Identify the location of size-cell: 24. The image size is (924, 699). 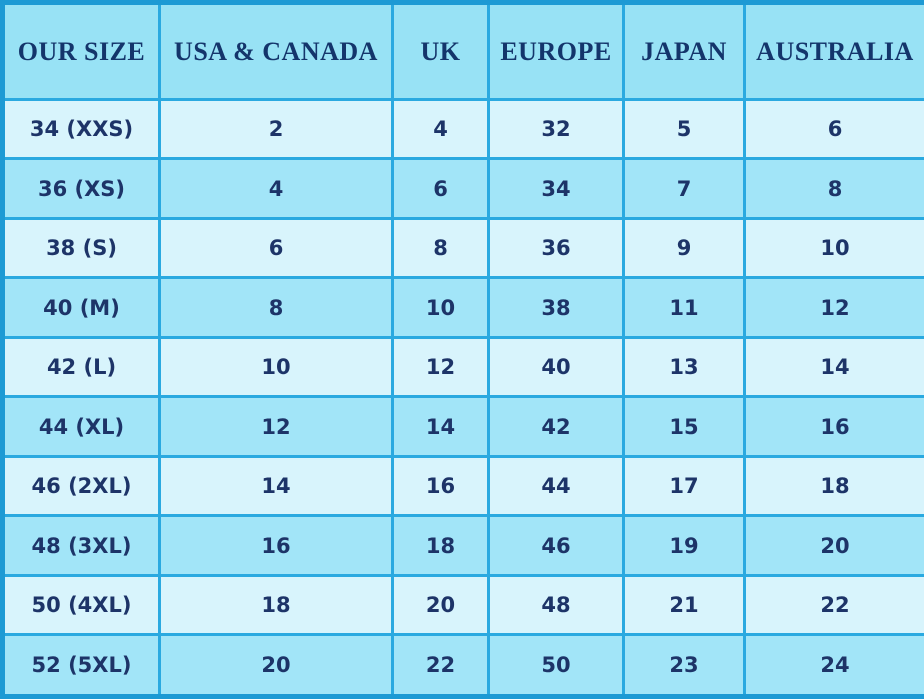
(833, 665).